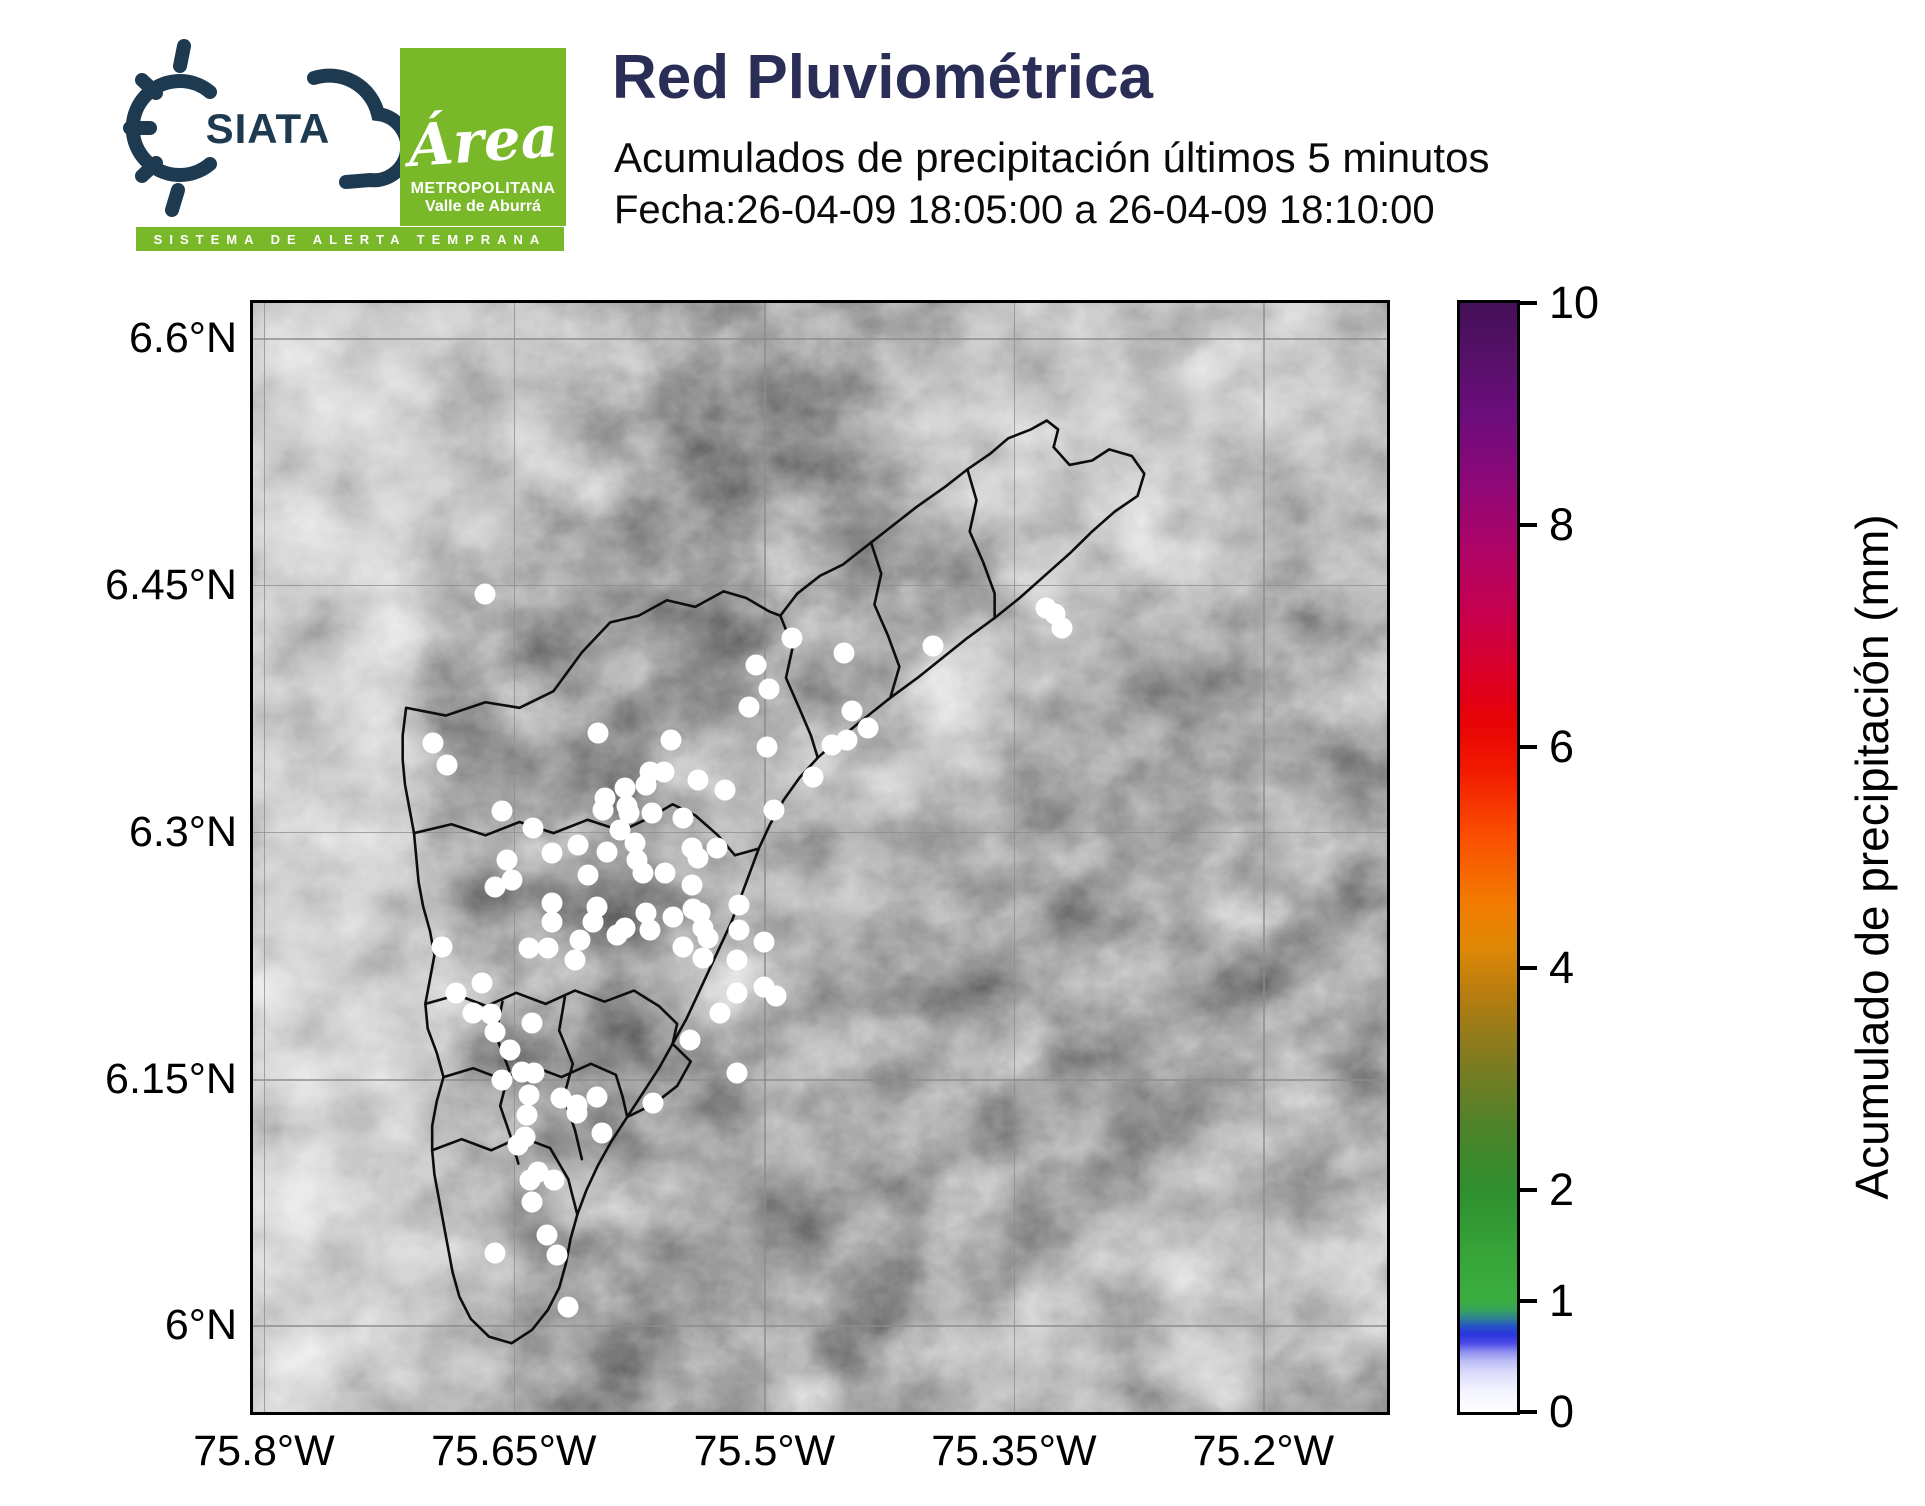  I want to click on colorbar-tick-label: 1, so click(1562, 1301).